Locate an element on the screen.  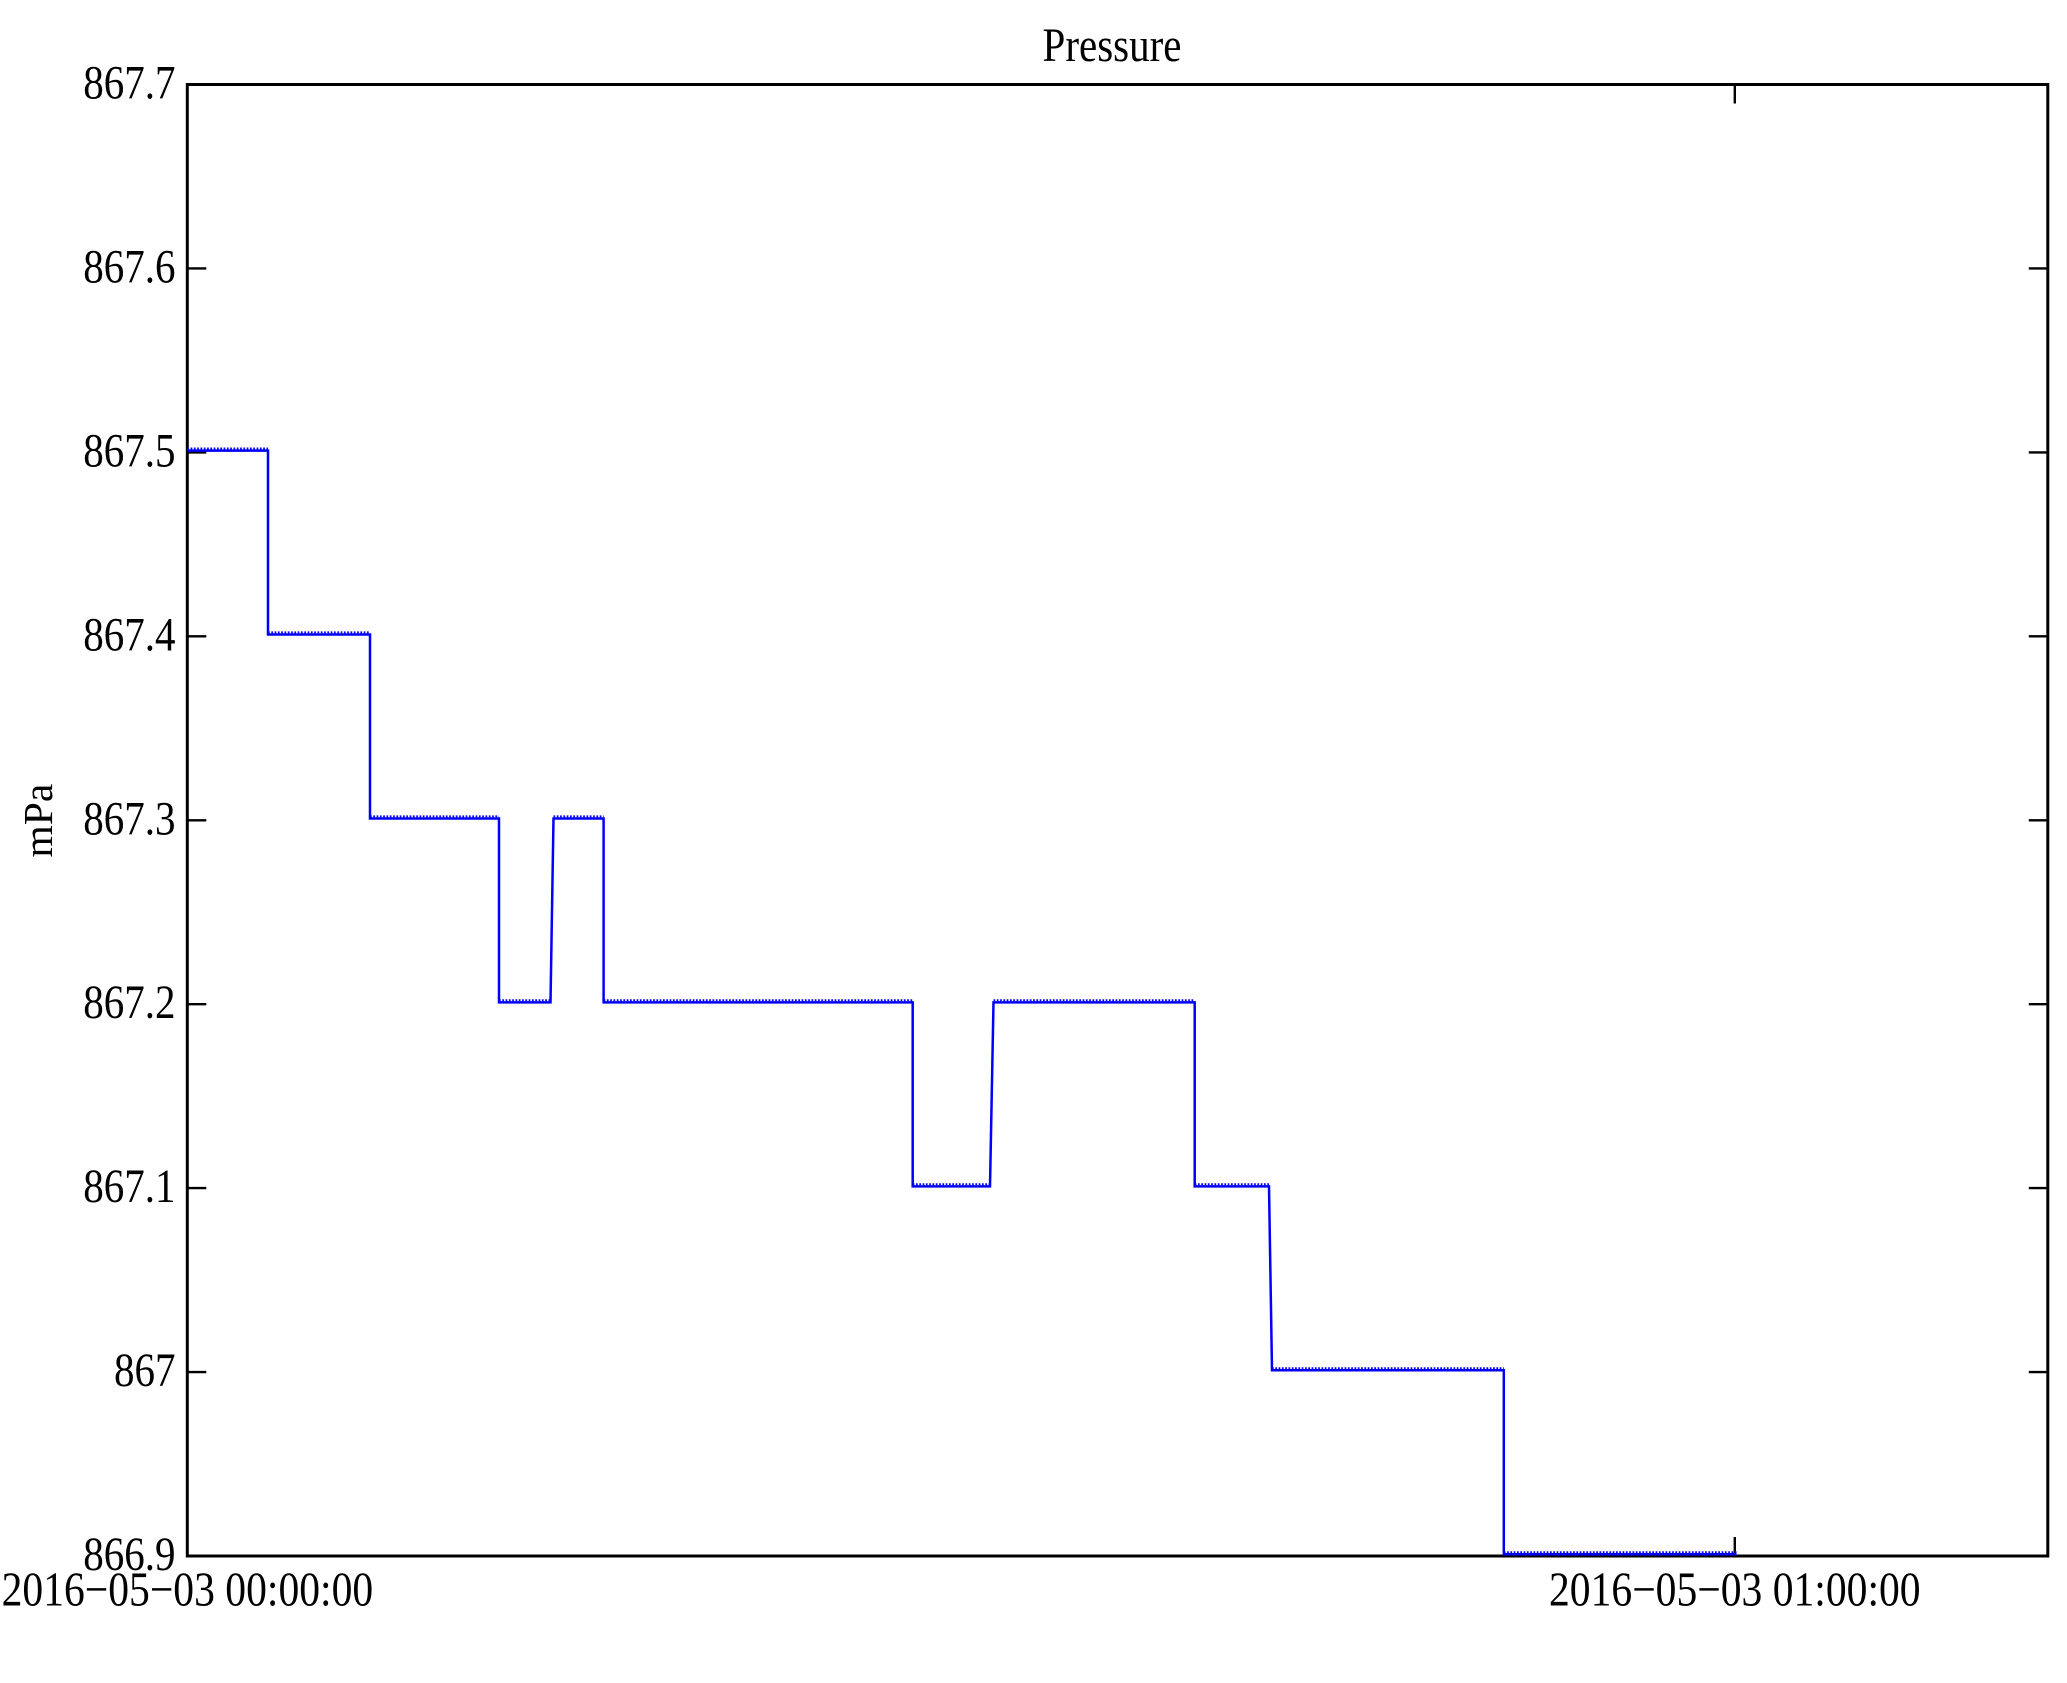
svg-text: 867.5 is located at coordinates (129, 451).